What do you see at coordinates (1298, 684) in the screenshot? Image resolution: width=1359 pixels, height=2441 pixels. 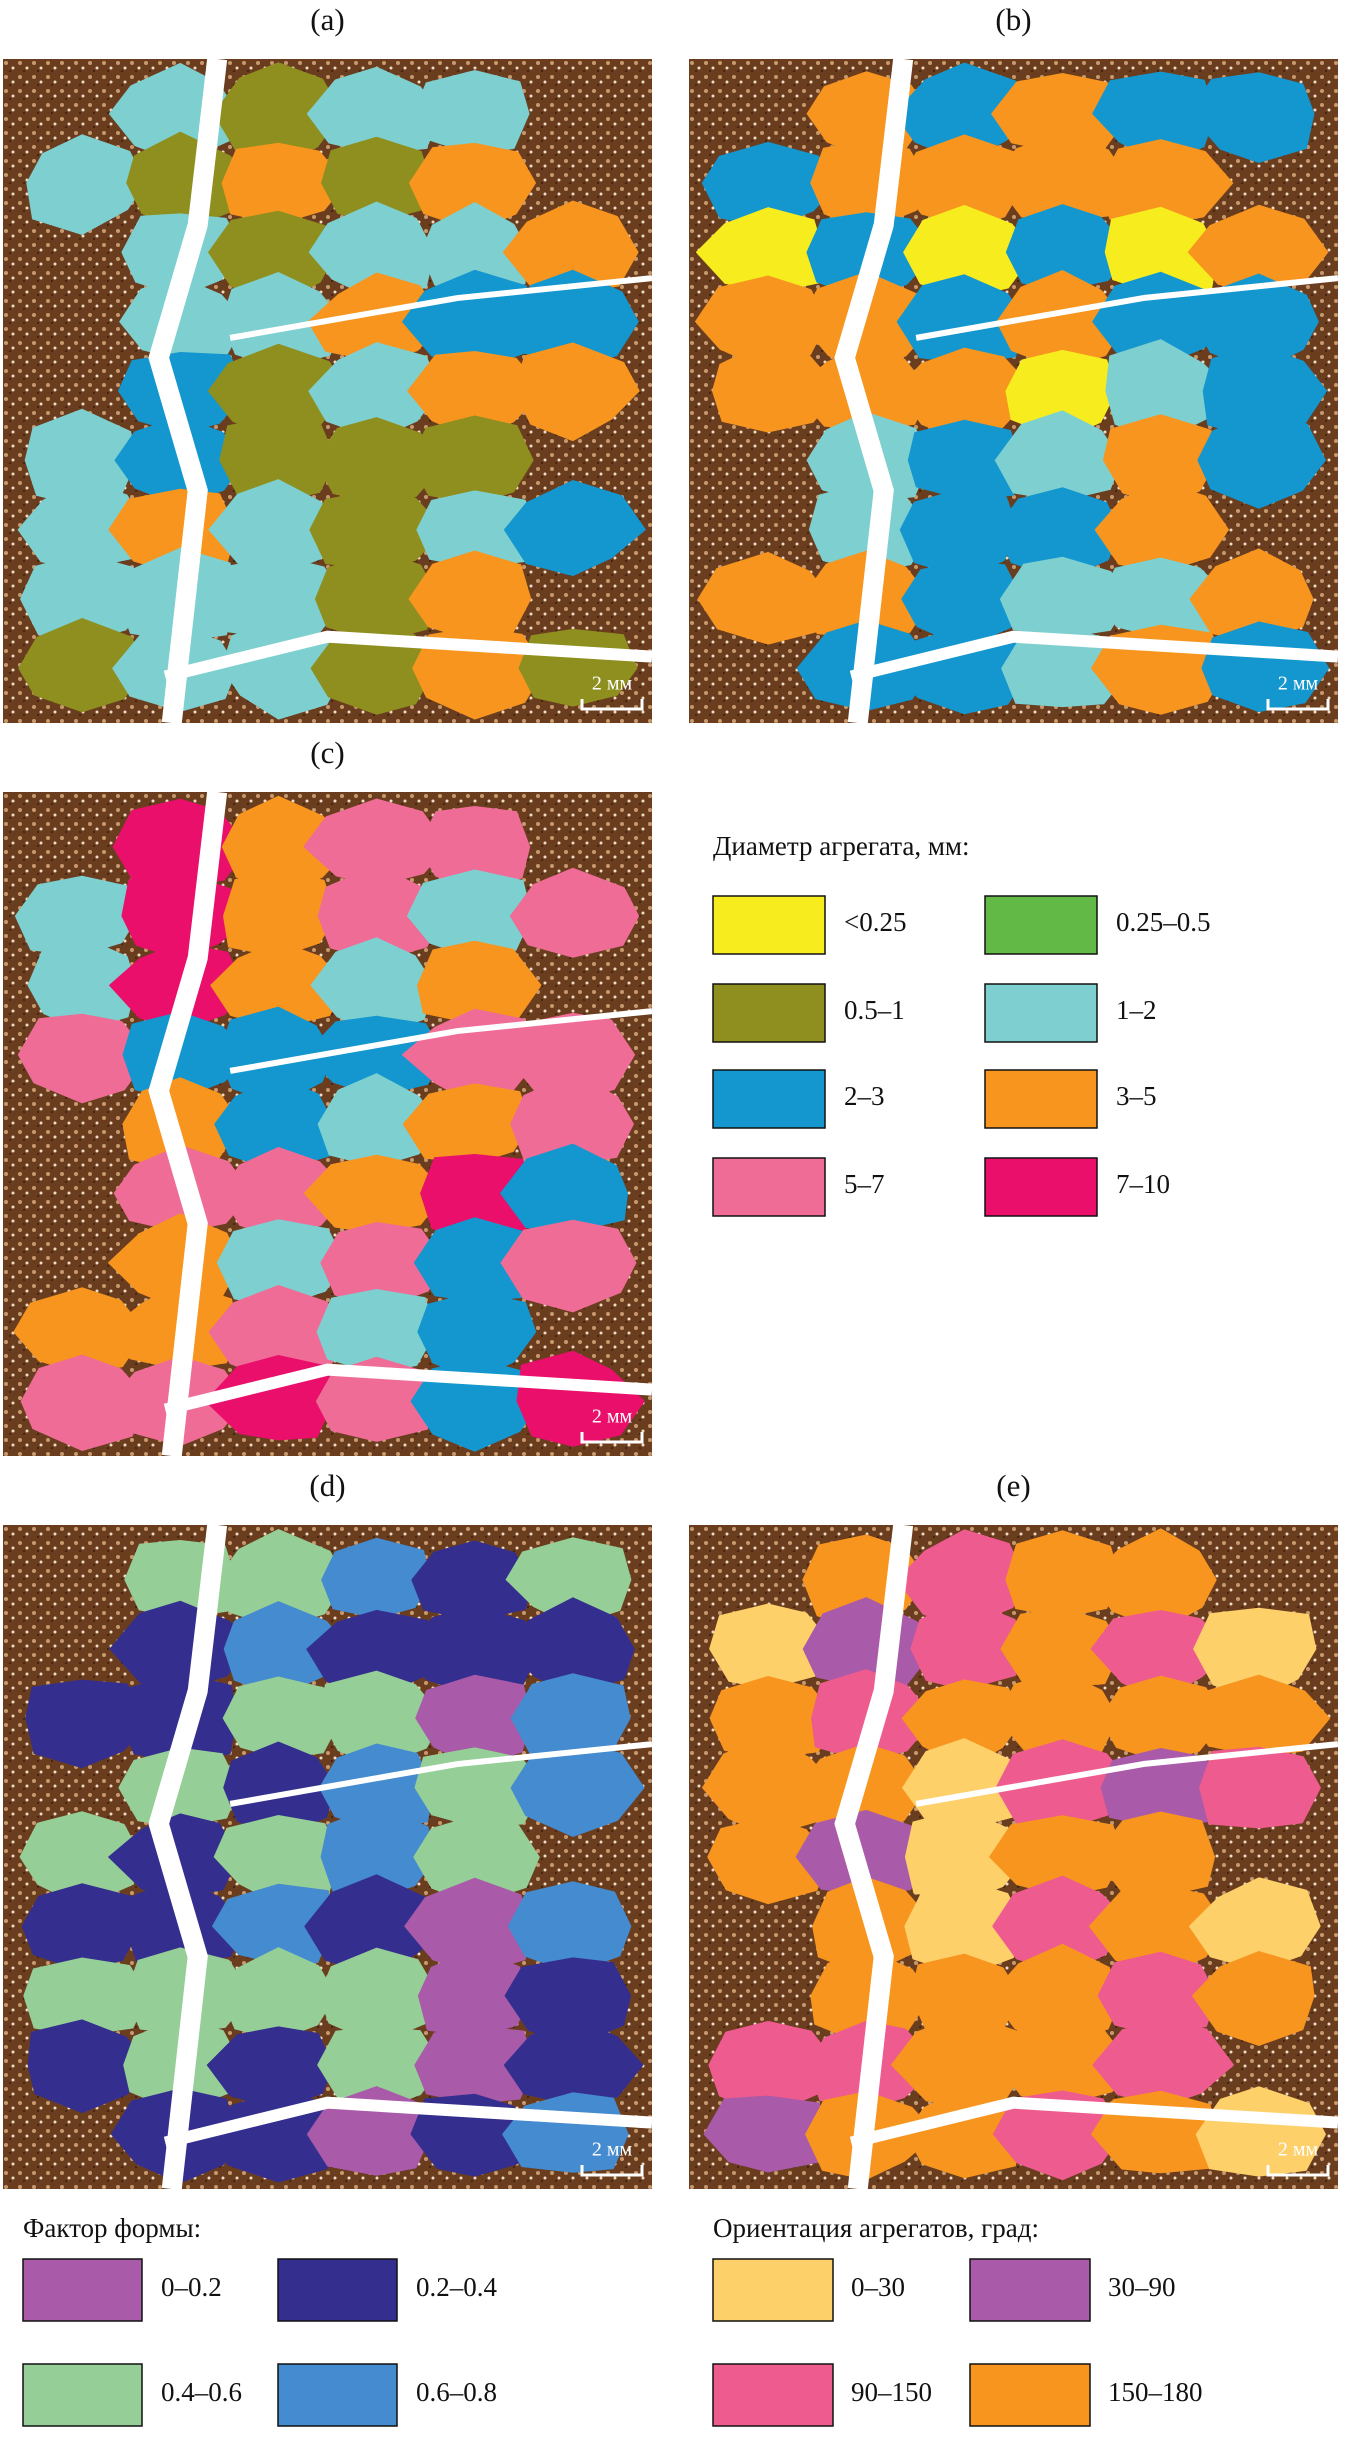 I see `scale-bar-label: 2 мм` at bounding box center [1298, 684].